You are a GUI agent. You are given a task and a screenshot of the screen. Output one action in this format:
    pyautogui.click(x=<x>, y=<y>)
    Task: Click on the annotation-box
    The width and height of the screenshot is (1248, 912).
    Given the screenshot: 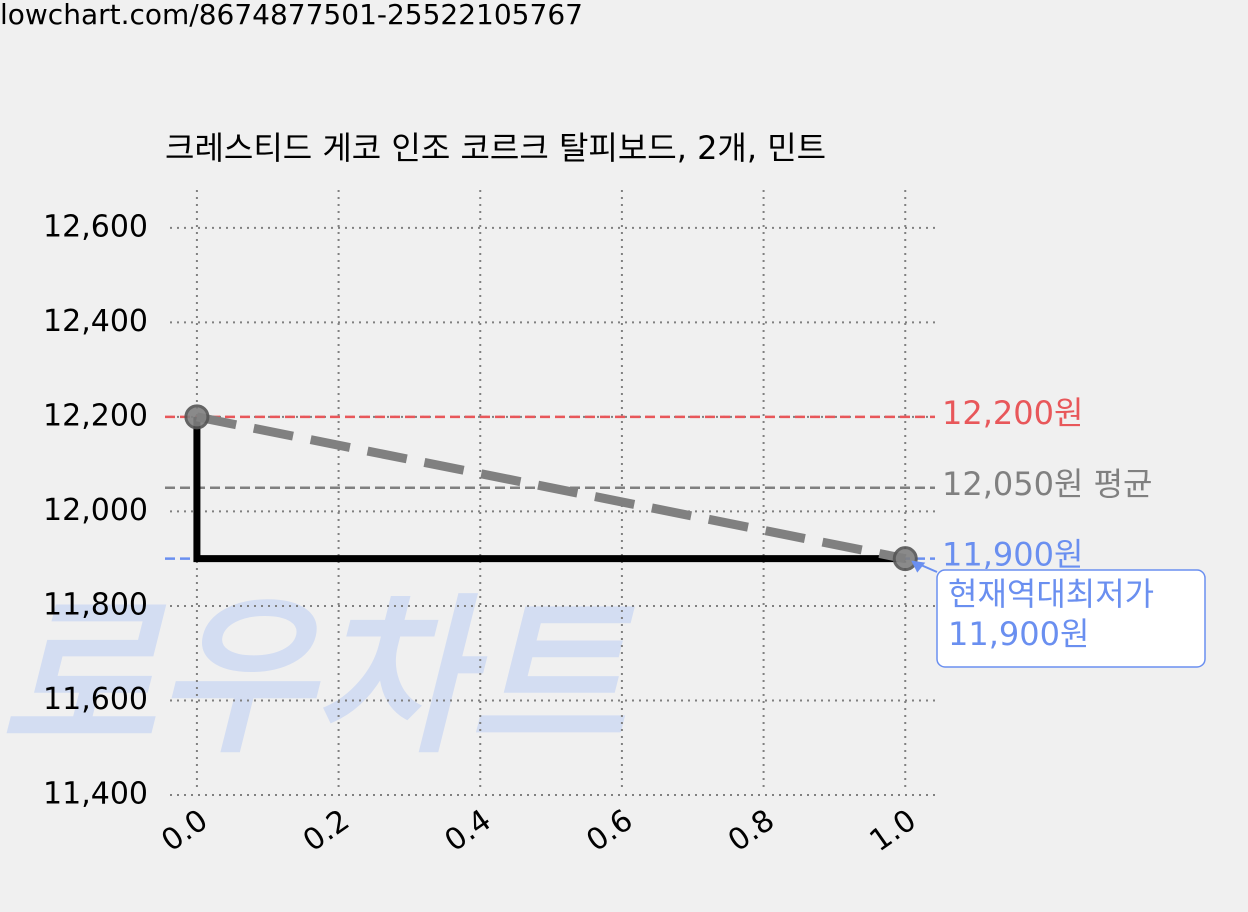 What is the action you would take?
    pyautogui.click(x=1071, y=618)
    